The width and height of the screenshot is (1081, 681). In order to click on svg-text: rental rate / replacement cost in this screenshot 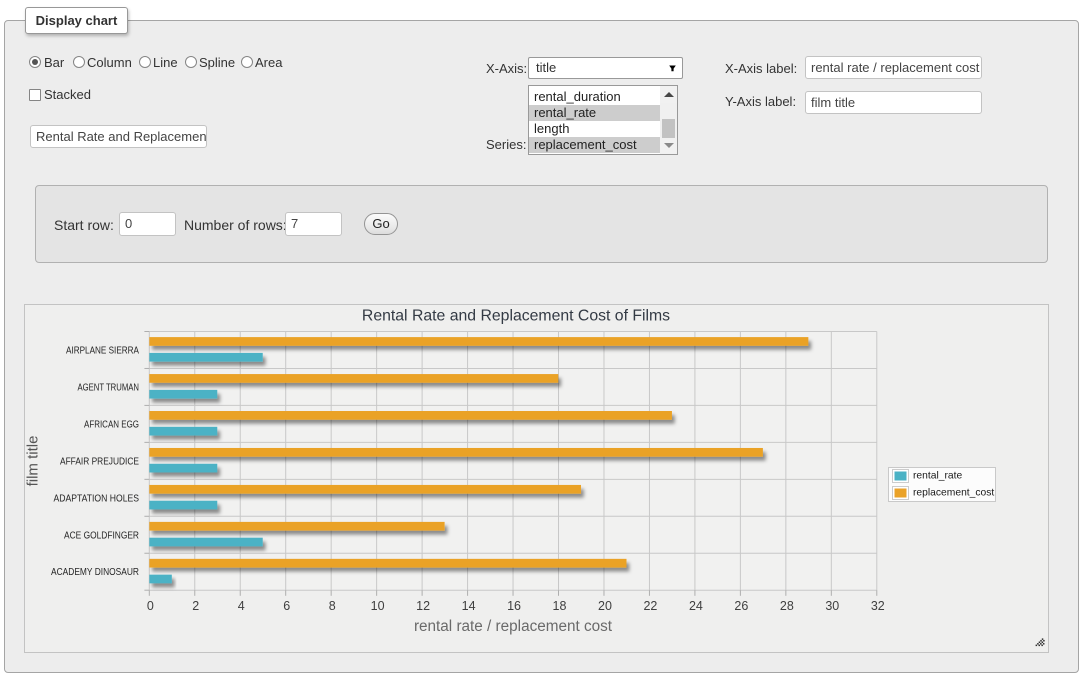, I will do `click(513, 626)`.